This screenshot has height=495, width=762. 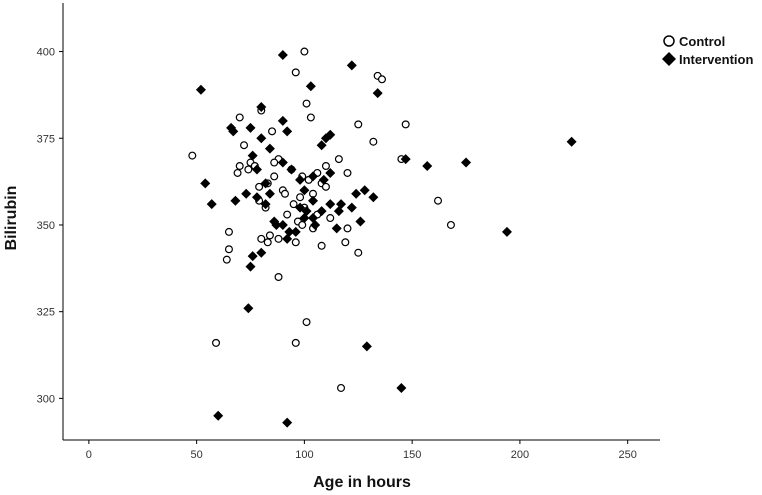 I want to click on x-axis-ticks: 0 50 100 150 200 250, so click(x=361, y=450).